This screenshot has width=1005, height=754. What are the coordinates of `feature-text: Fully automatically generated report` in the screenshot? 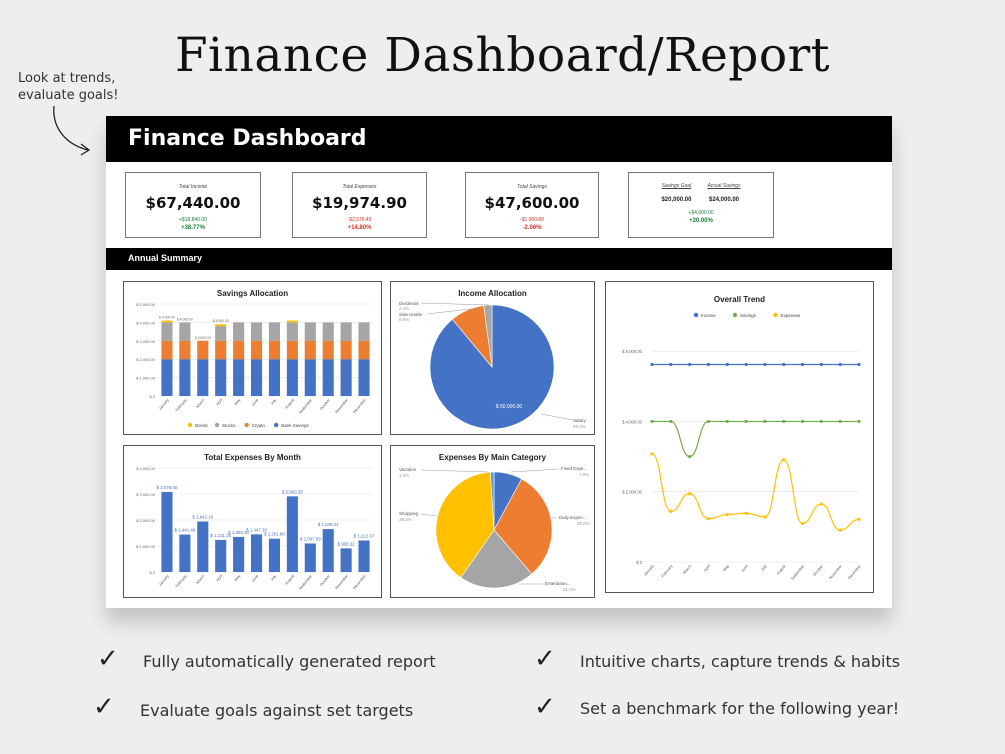 It's located at (289, 661).